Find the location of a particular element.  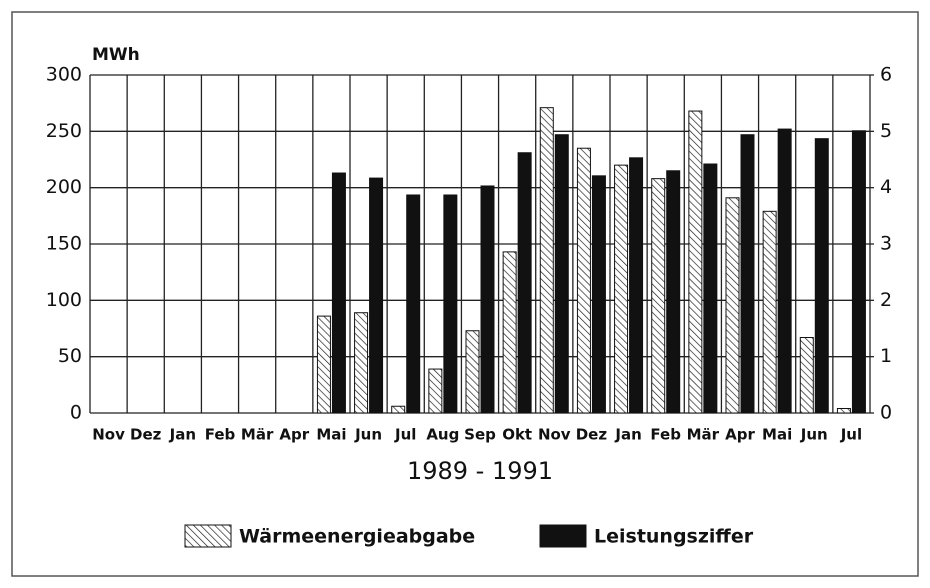

y-tick-label: 150 is located at coordinates (64, 244).